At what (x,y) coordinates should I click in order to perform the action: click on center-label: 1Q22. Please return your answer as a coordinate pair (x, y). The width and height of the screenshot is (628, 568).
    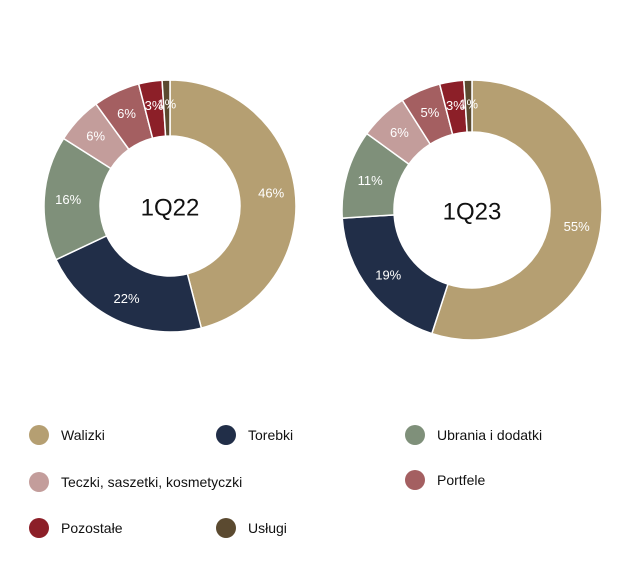
    Looking at the image, I should click on (170, 208).